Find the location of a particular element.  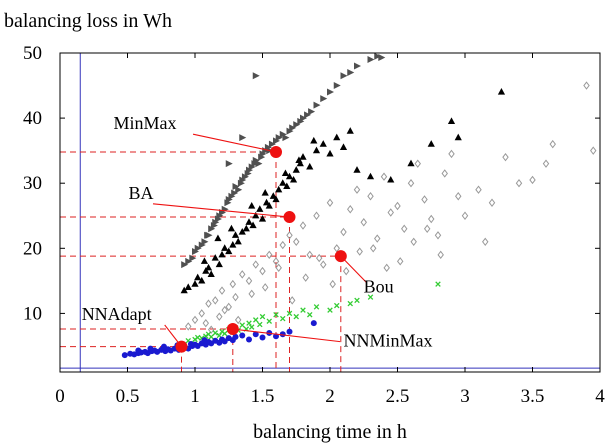

y-axis-label: balancing loss in Wh is located at coordinates (88, 21).